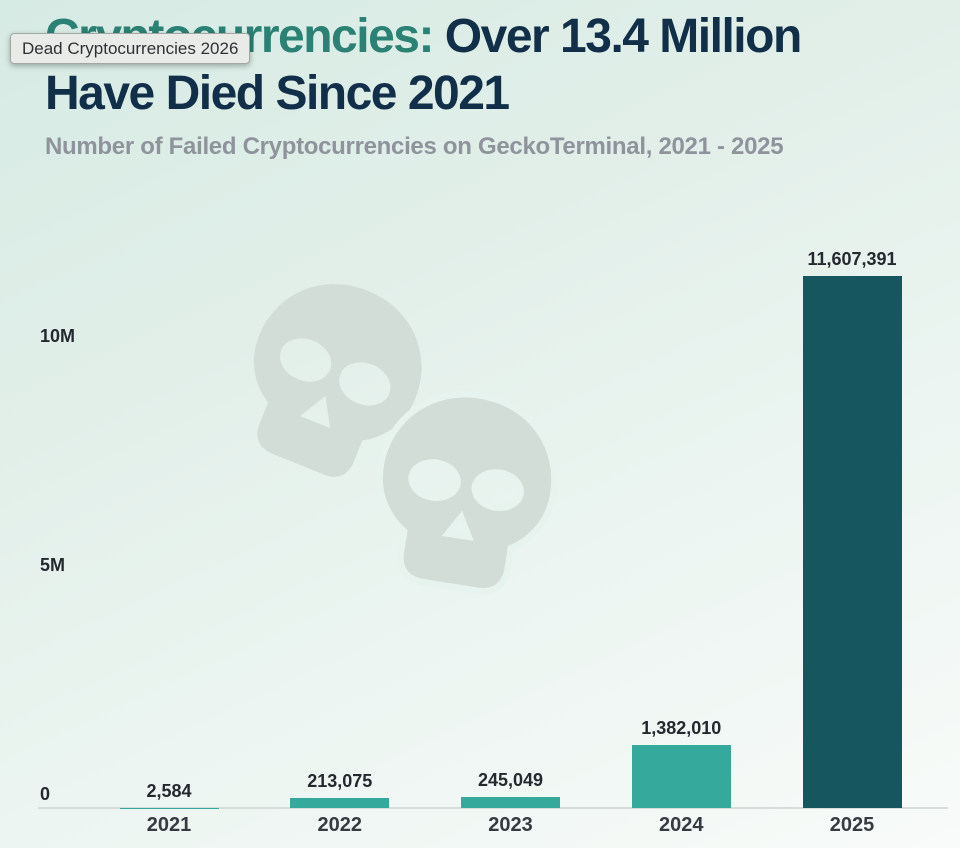 The width and height of the screenshot is (960, 848). Describe the element at coordinates (681, 825) in the screenshot. I see `x-tick-label-2024: 2024` at that location.